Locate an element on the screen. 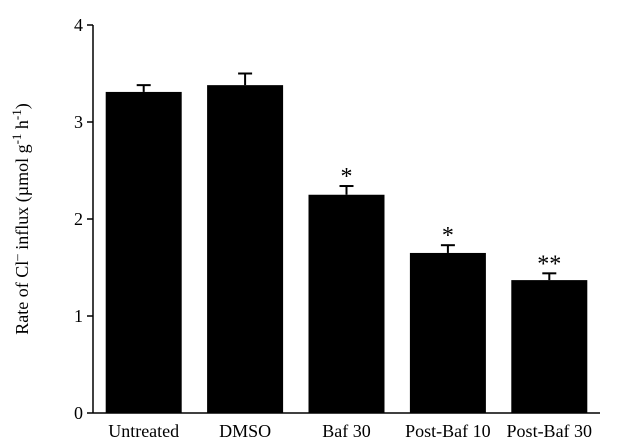 The width and height of the screenshot is (638, 443). x-tick-label: Untreated is located at coordinates (143, 431).